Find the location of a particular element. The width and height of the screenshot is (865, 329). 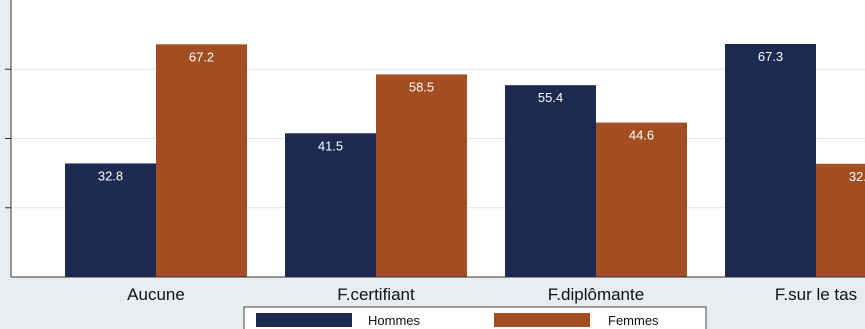

legend: Hommes Femmes is located at coordinates (475, 317).